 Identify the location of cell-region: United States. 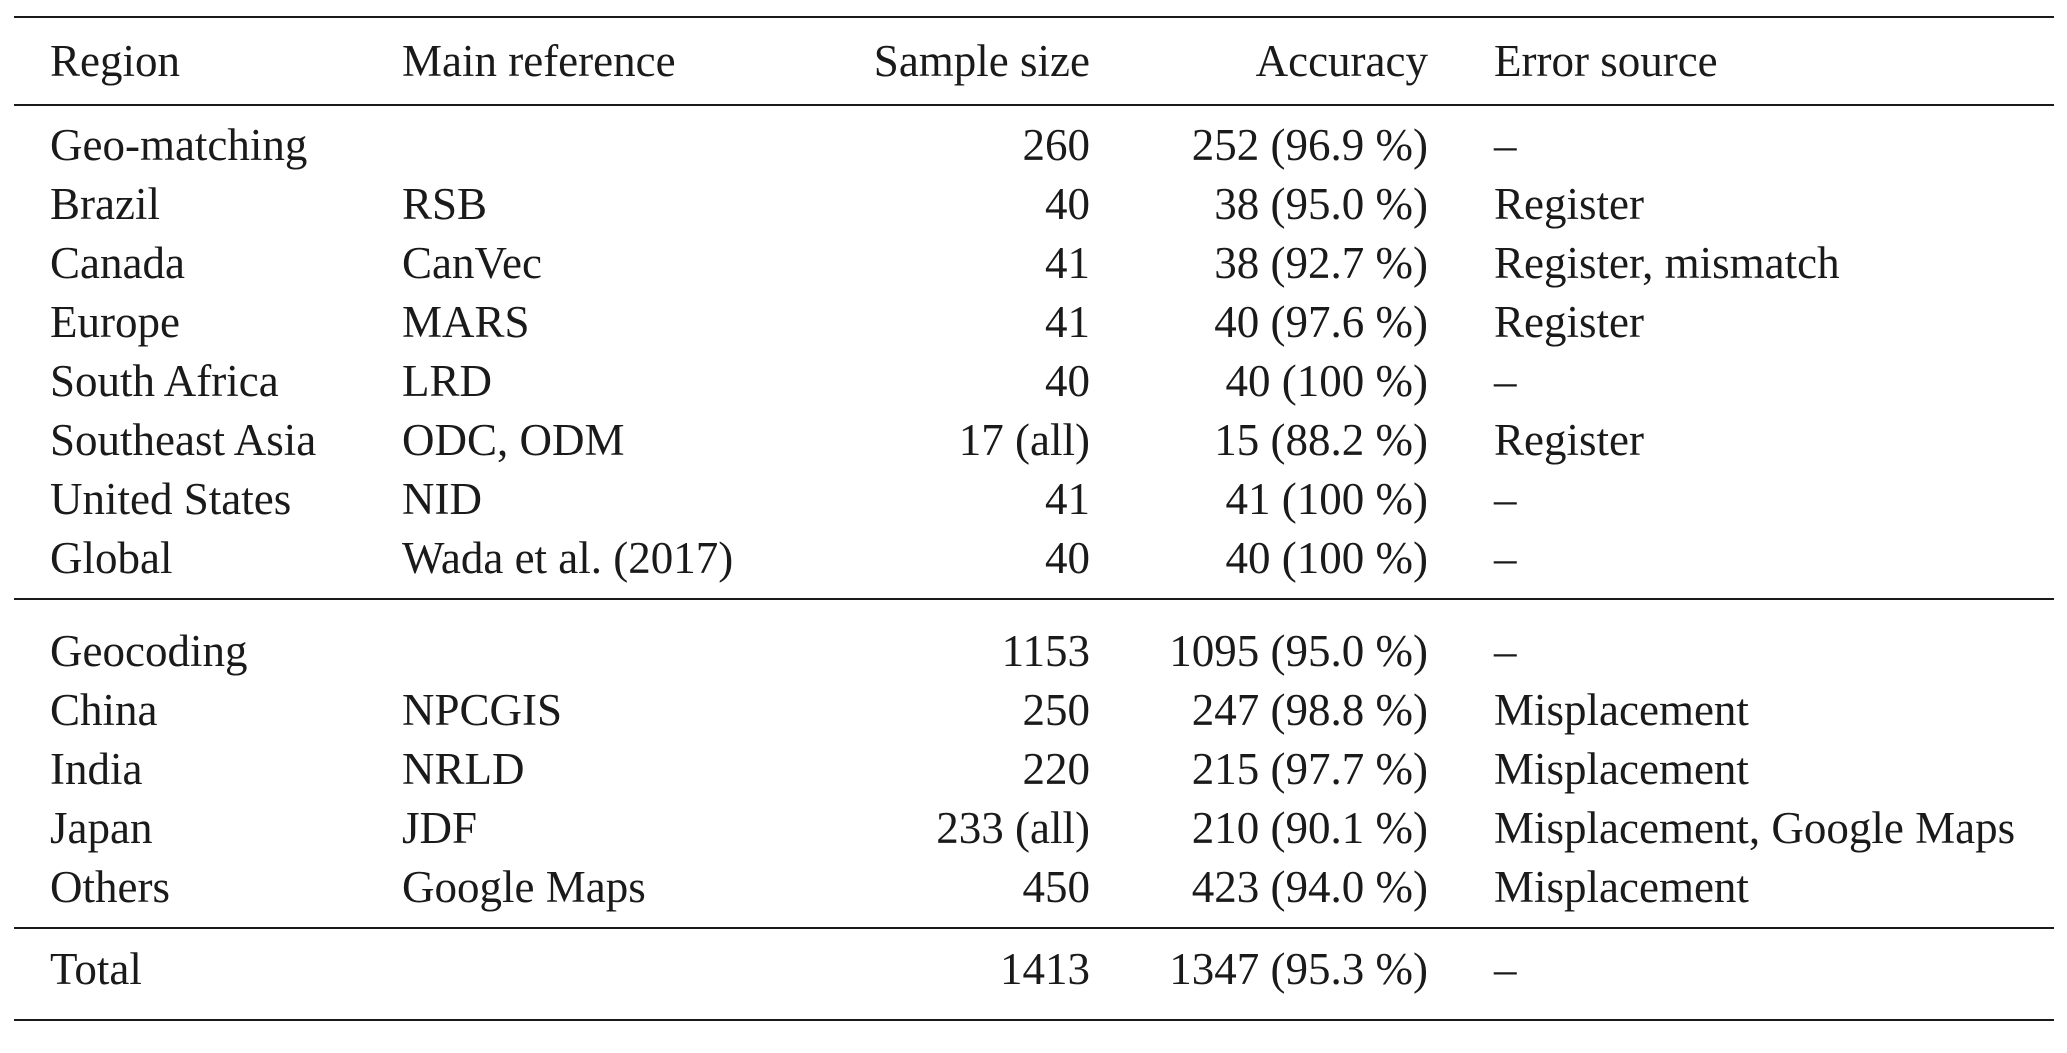
(171, 499).